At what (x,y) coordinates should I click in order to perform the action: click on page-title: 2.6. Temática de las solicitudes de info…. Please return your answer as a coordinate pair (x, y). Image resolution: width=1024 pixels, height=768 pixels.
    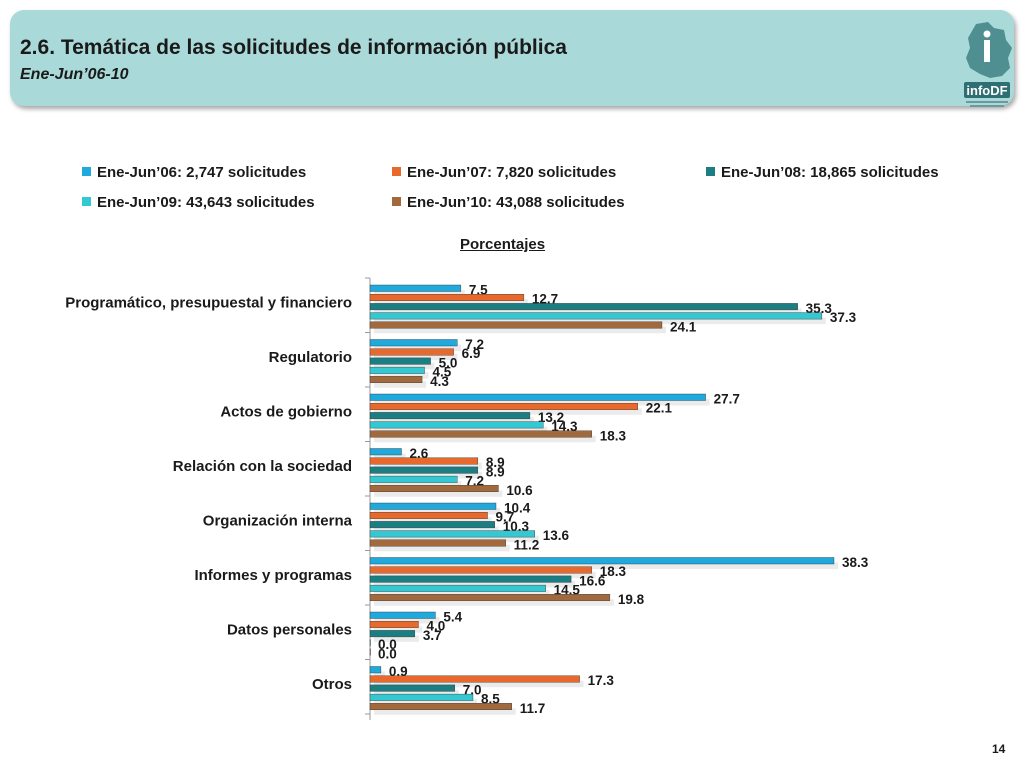
    Looking at the image, I should click on (293, 47).